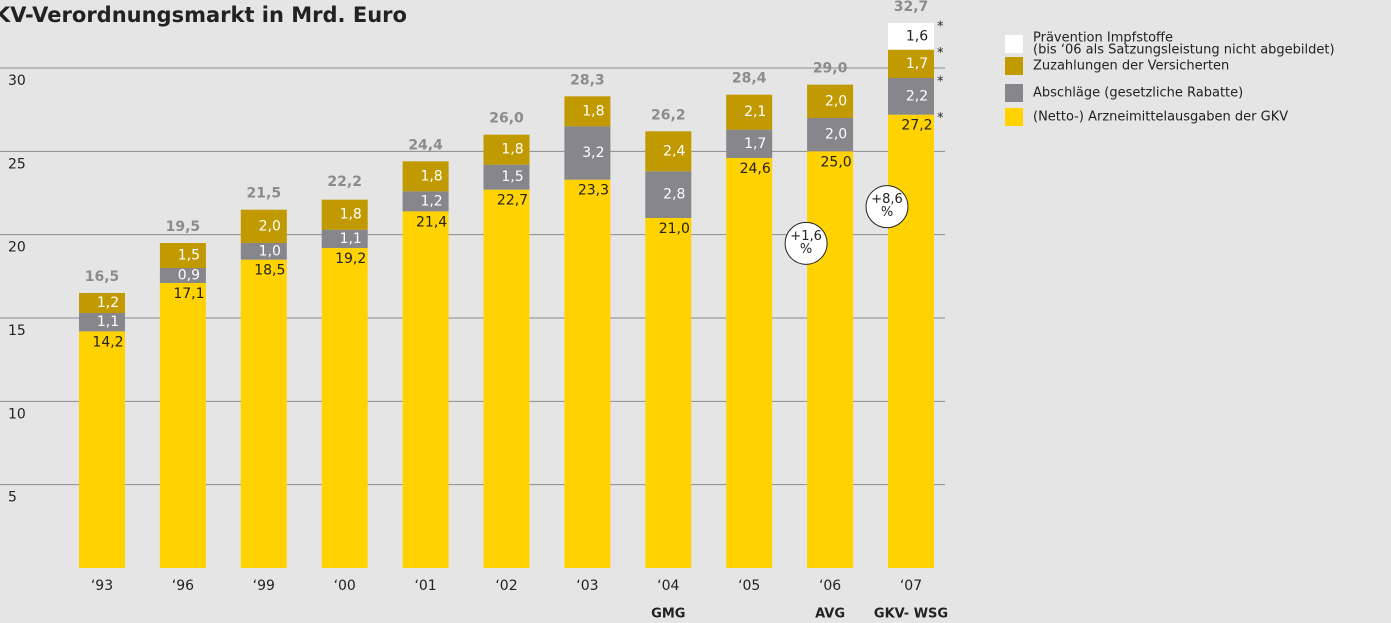 This screenshot has width=1391, height=623. What do you see at coordinates (749, 79) in the screenshot?
I see `total-label: 28,4` at bounding box center [749, 79].